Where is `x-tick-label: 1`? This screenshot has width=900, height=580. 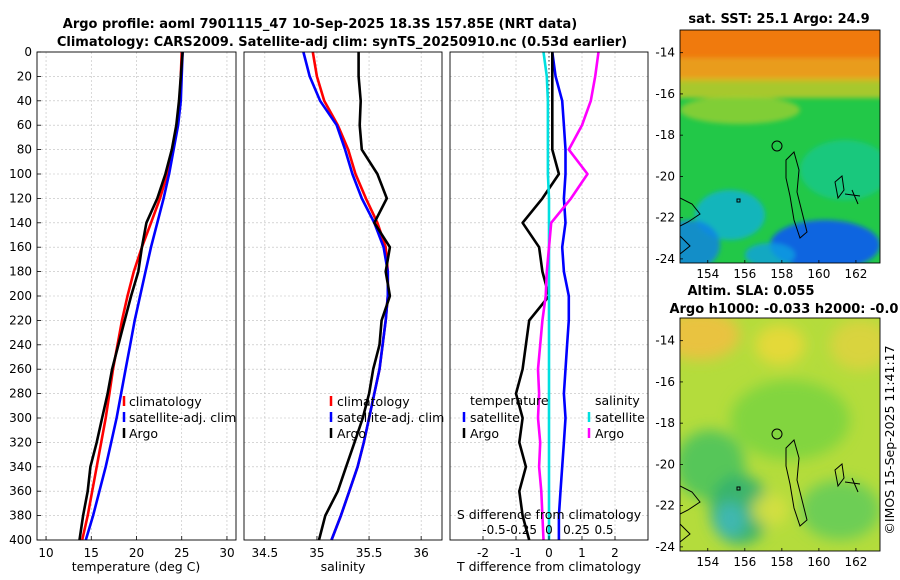 x-tick-label: 1 is located at coordinates (582, 553).